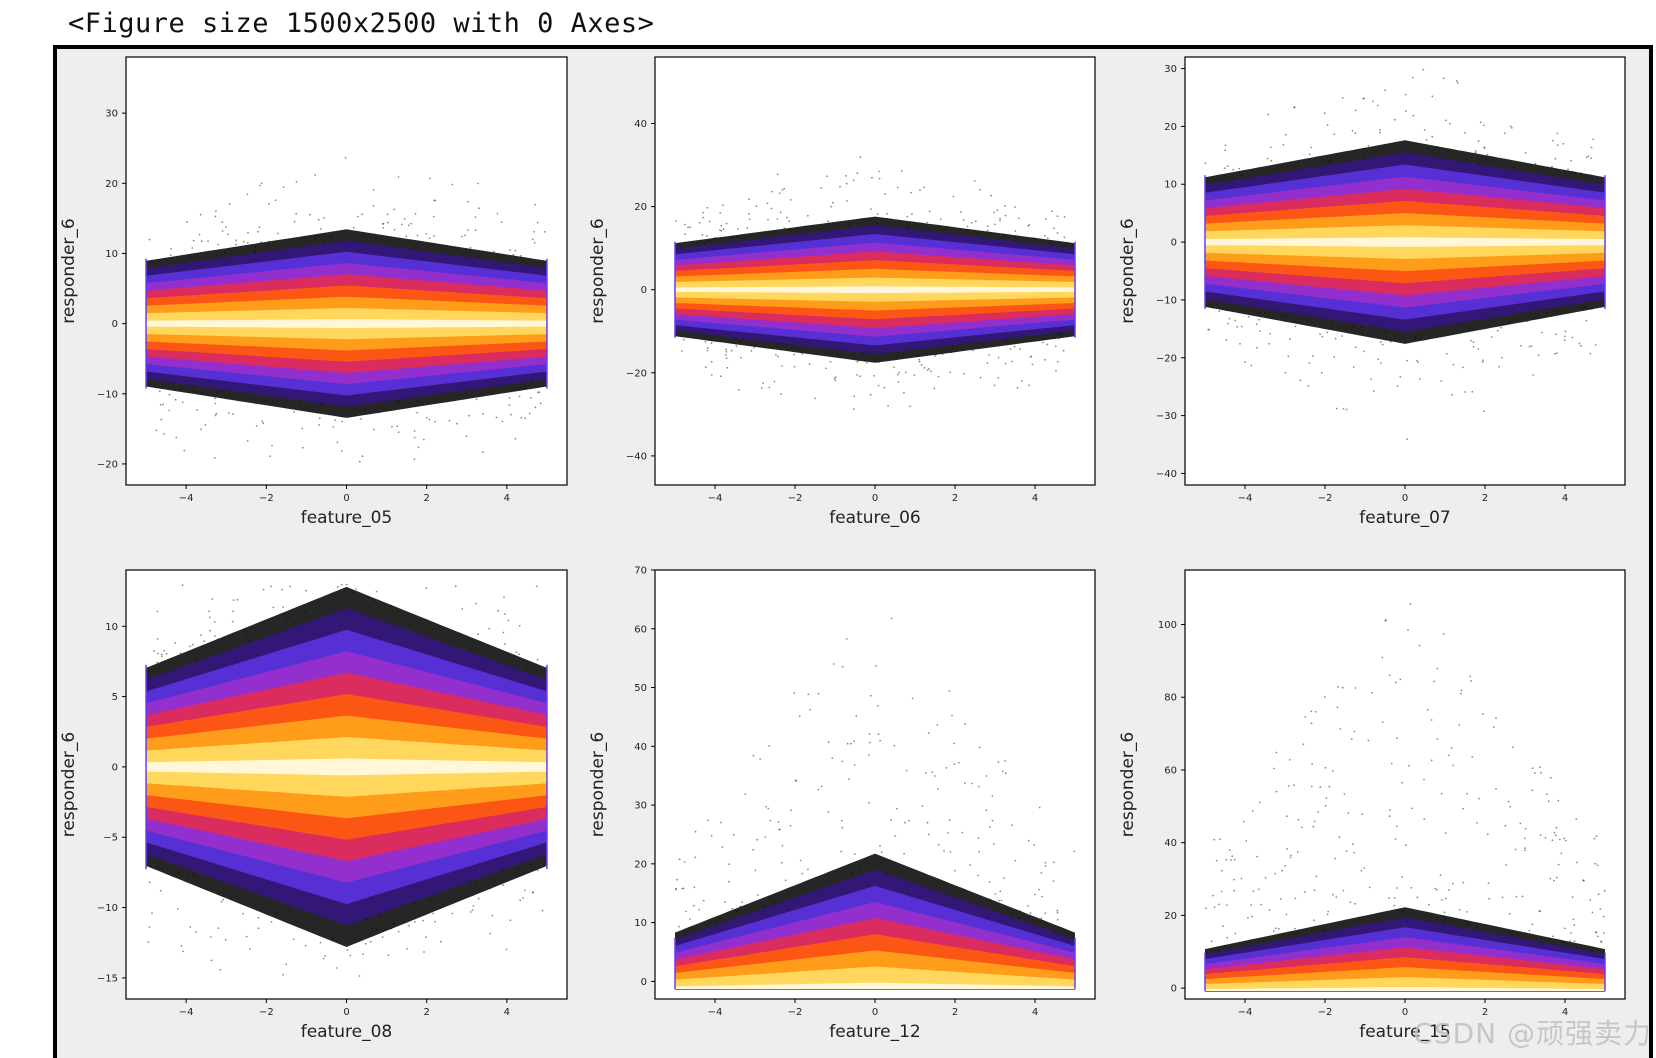  Describe the element at coordinates (1167, 625) in the screenshot. I see `y-tick-label: 100` at that location.